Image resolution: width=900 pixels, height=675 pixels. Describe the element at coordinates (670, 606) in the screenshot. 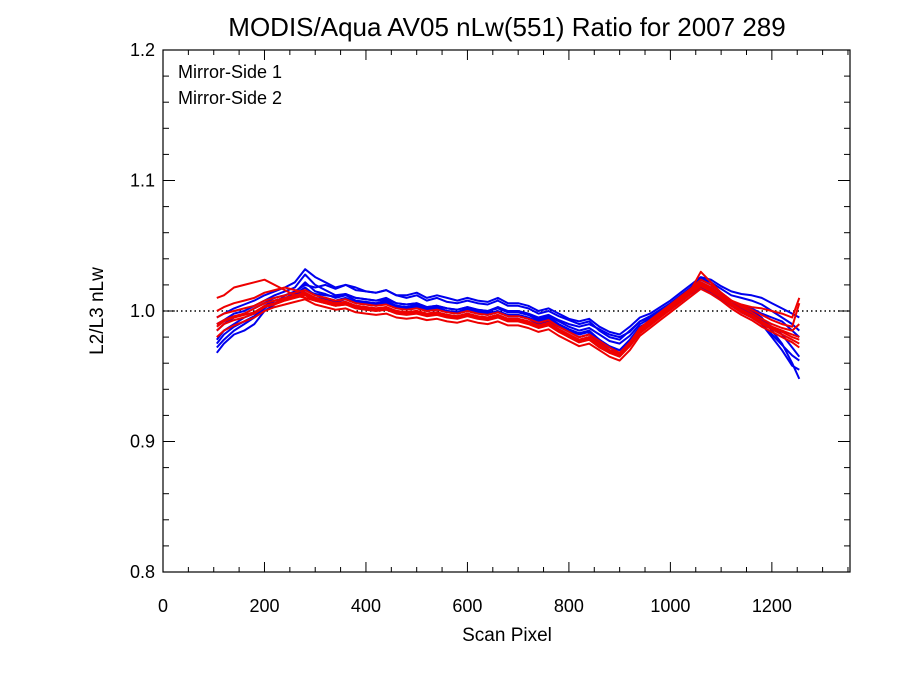

I see `x-tick-label: 1000` at that location.